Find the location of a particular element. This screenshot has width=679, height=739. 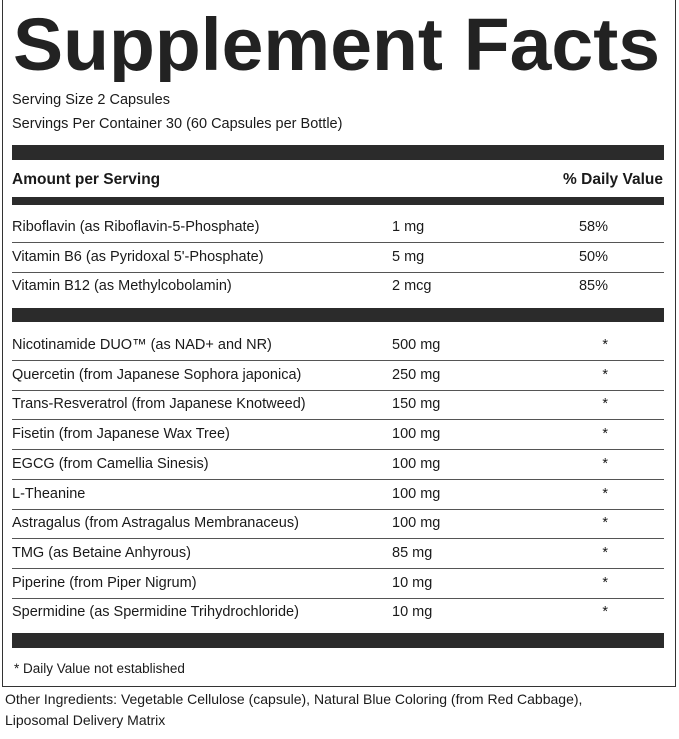

daily-value: 85% is located at coordinates (593, 286).